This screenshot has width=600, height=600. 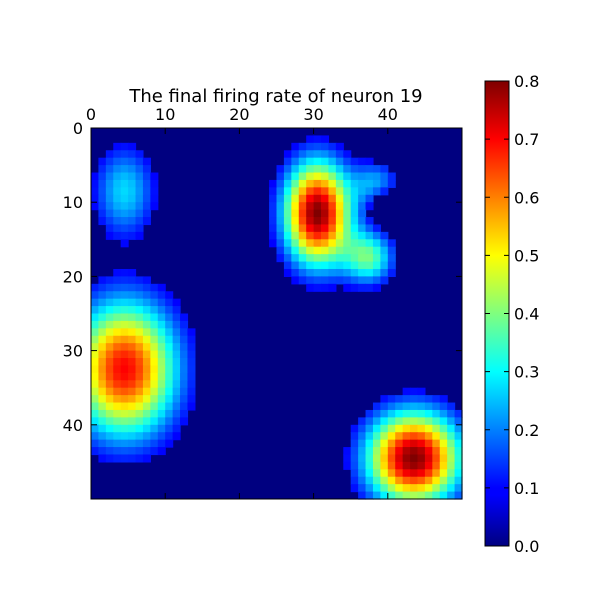 What do you see at coordinates (91, 114) in the screenshot?
I see `x-tick-label: 0` at bounding box center [91, 114].